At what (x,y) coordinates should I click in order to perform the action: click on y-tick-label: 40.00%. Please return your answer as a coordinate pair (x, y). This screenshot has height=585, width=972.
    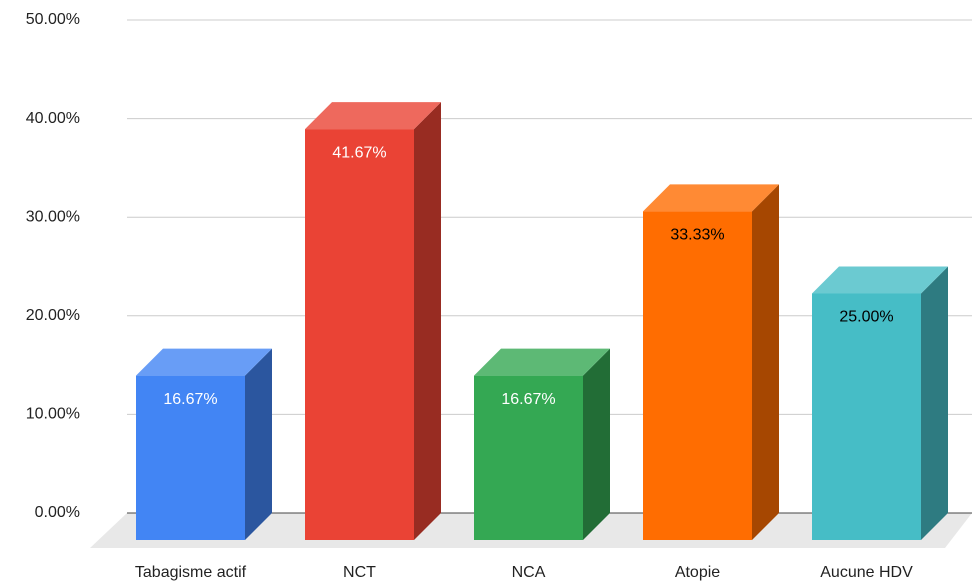
    Looking at the image, I should click on (53, 118).